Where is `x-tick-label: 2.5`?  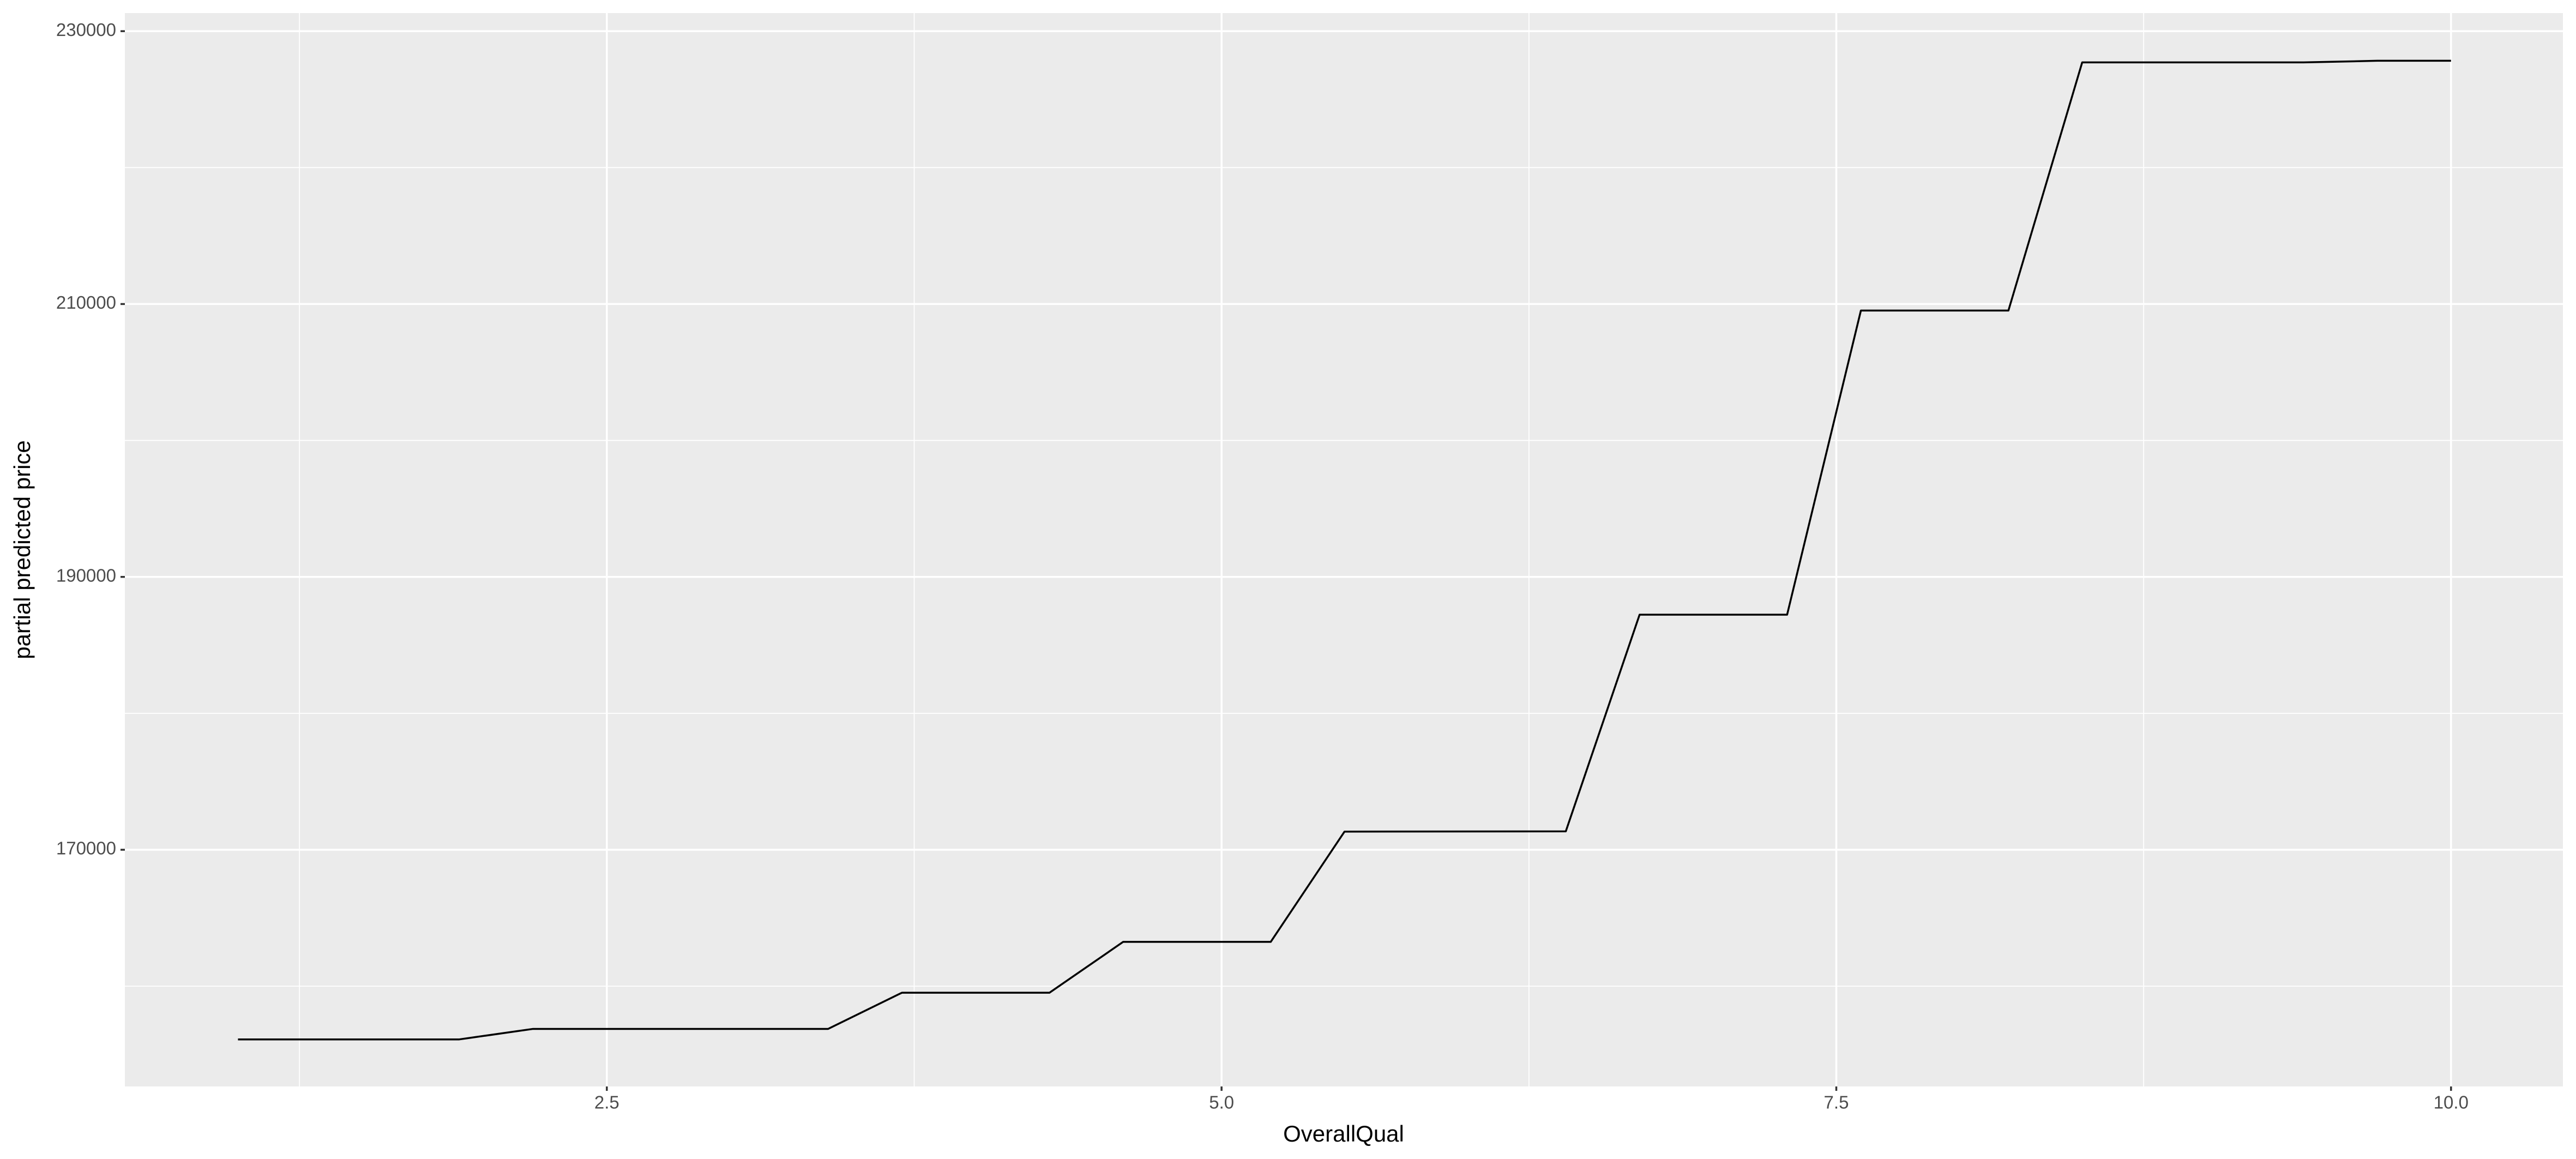 x-tick-label: 2.5 is located at coordinates (606, 1102).